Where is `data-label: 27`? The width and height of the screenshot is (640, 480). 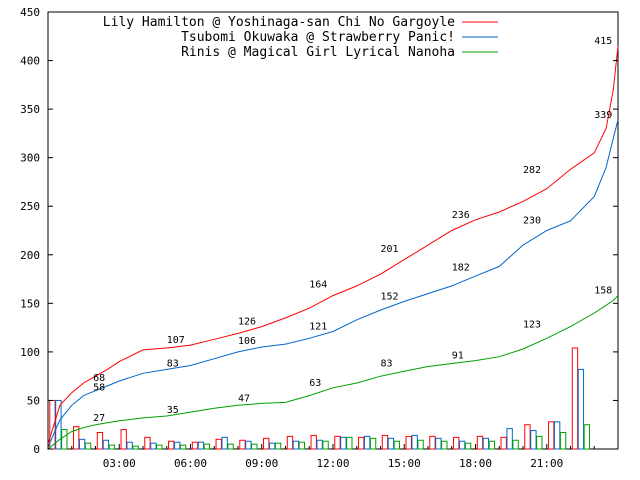 data-label: 27 is located at coordinates (99, 418).